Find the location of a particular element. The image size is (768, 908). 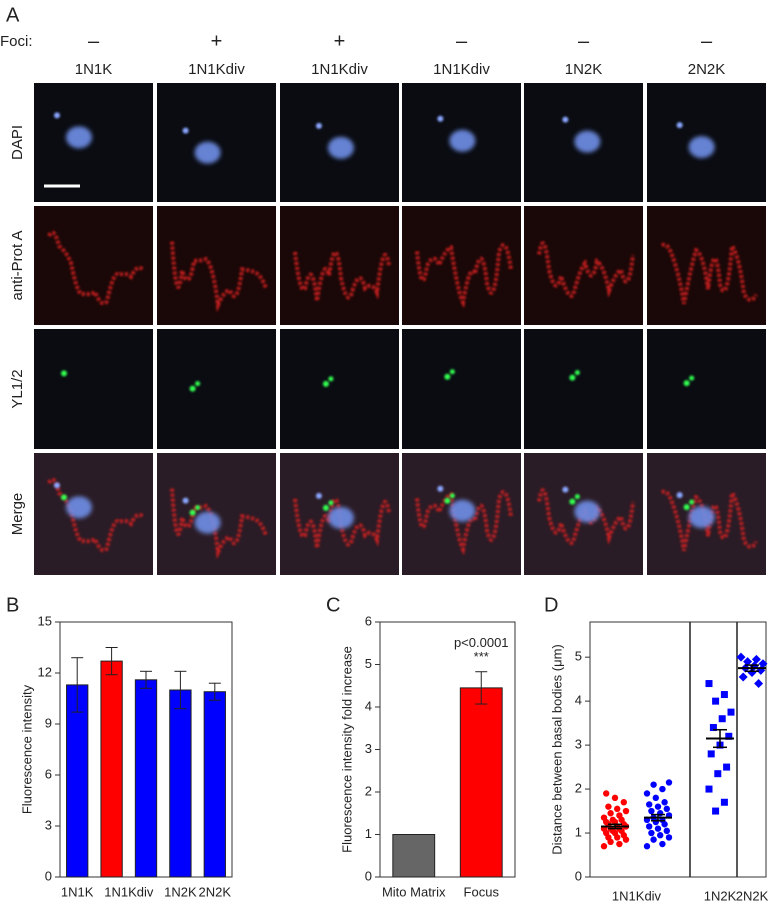

plot-frame is located at coordinates (678, 749).